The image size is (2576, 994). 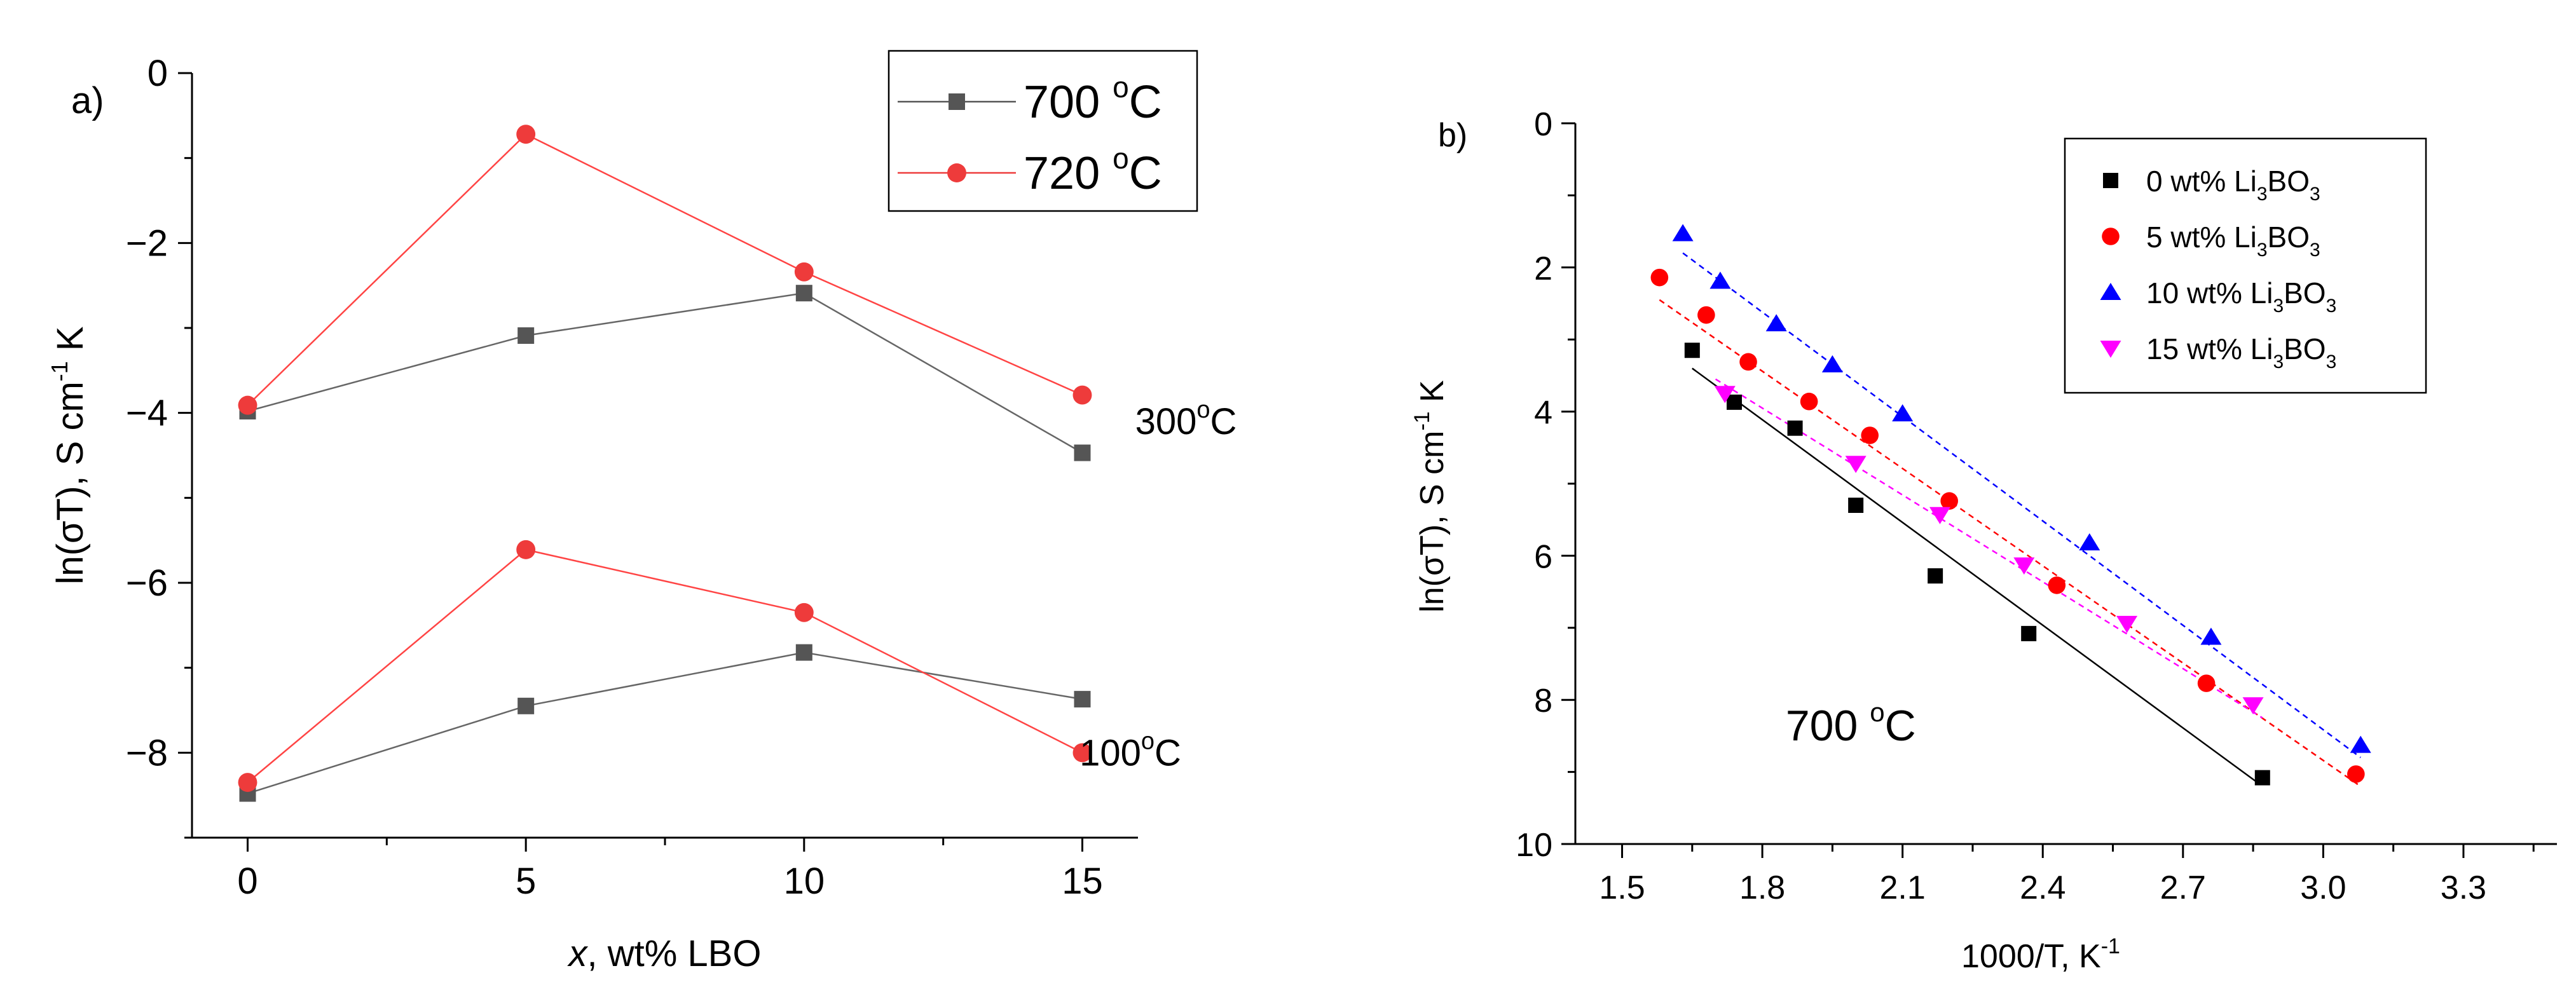 What do you see at coordinates (1452, 135) in the screenshot?
I see `panel-label: b)` at bounding box center [1452, 135].